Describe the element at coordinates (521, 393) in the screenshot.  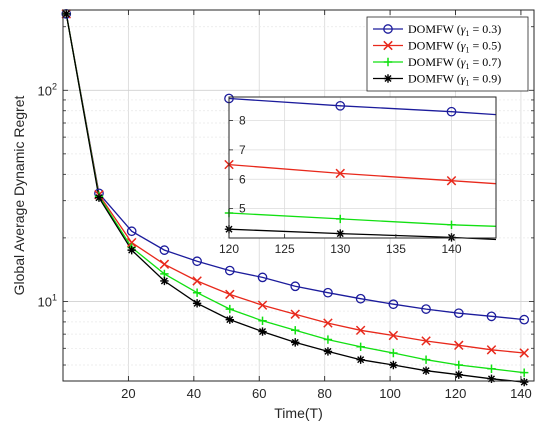
I see `x-tick-label: 140` at that location.